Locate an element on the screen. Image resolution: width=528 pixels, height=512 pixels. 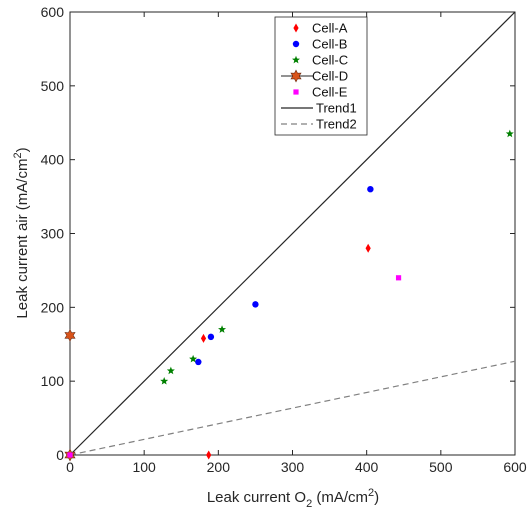
legend-entry: Cell-D is located at coordinates (314, 76).